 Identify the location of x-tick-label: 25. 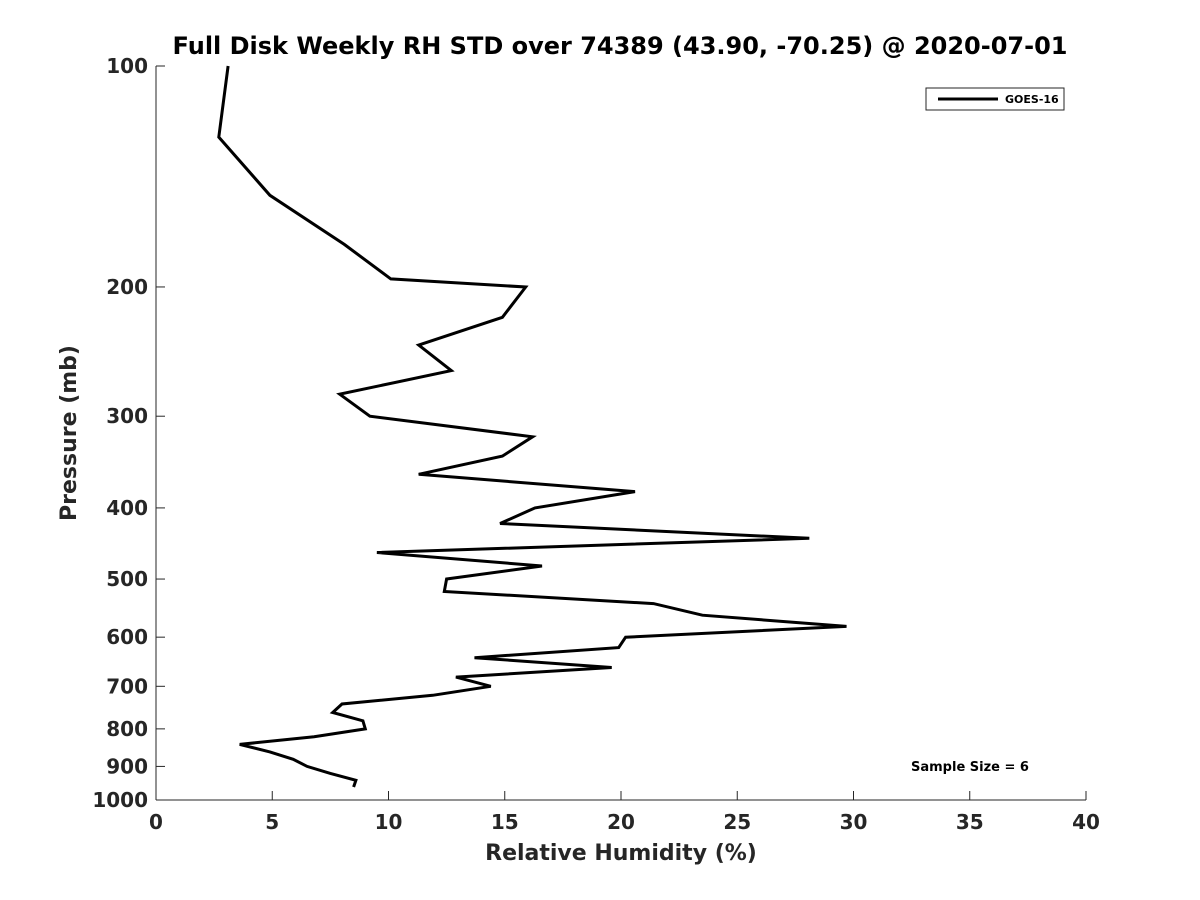
(737, 822).